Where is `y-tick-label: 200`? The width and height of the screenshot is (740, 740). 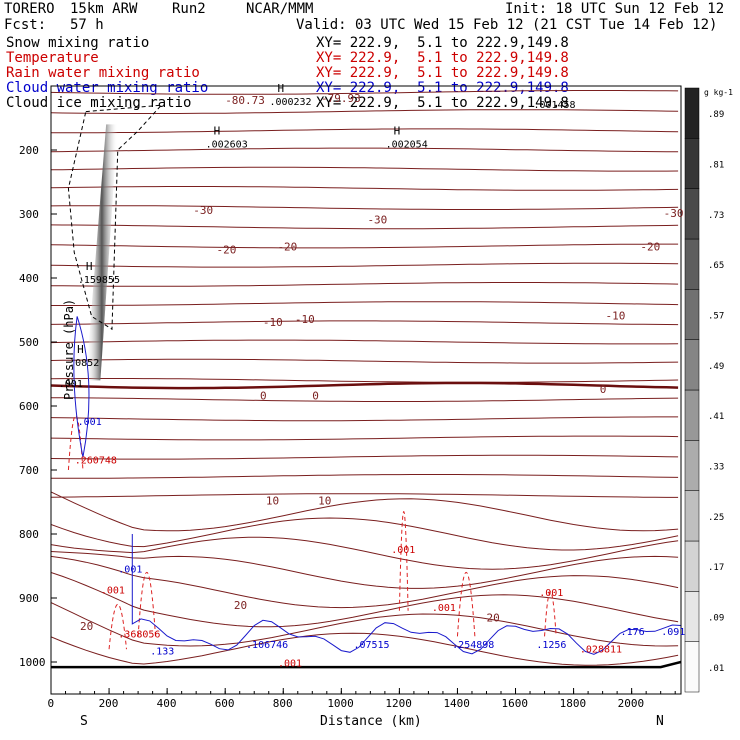
y-tick-label: 200 is located at coordinates (29, 150).